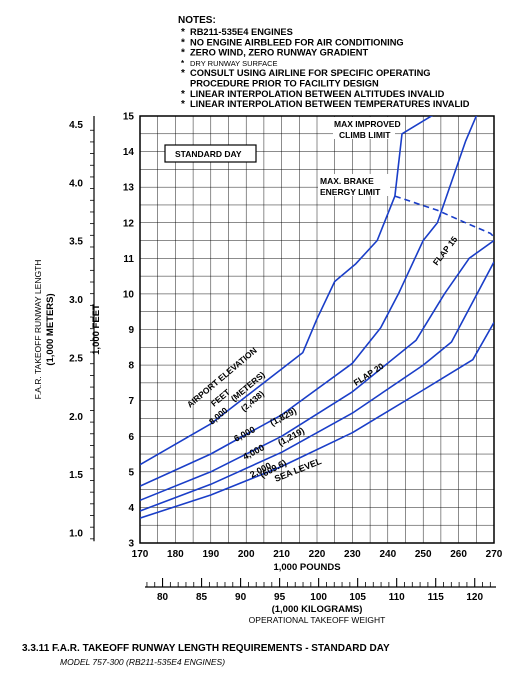  What do you see at coordinates (241, 32) in the screenshot?
I see `note-text-0: RB211-535E4 ENGINES` at bounding box center [241, 32].